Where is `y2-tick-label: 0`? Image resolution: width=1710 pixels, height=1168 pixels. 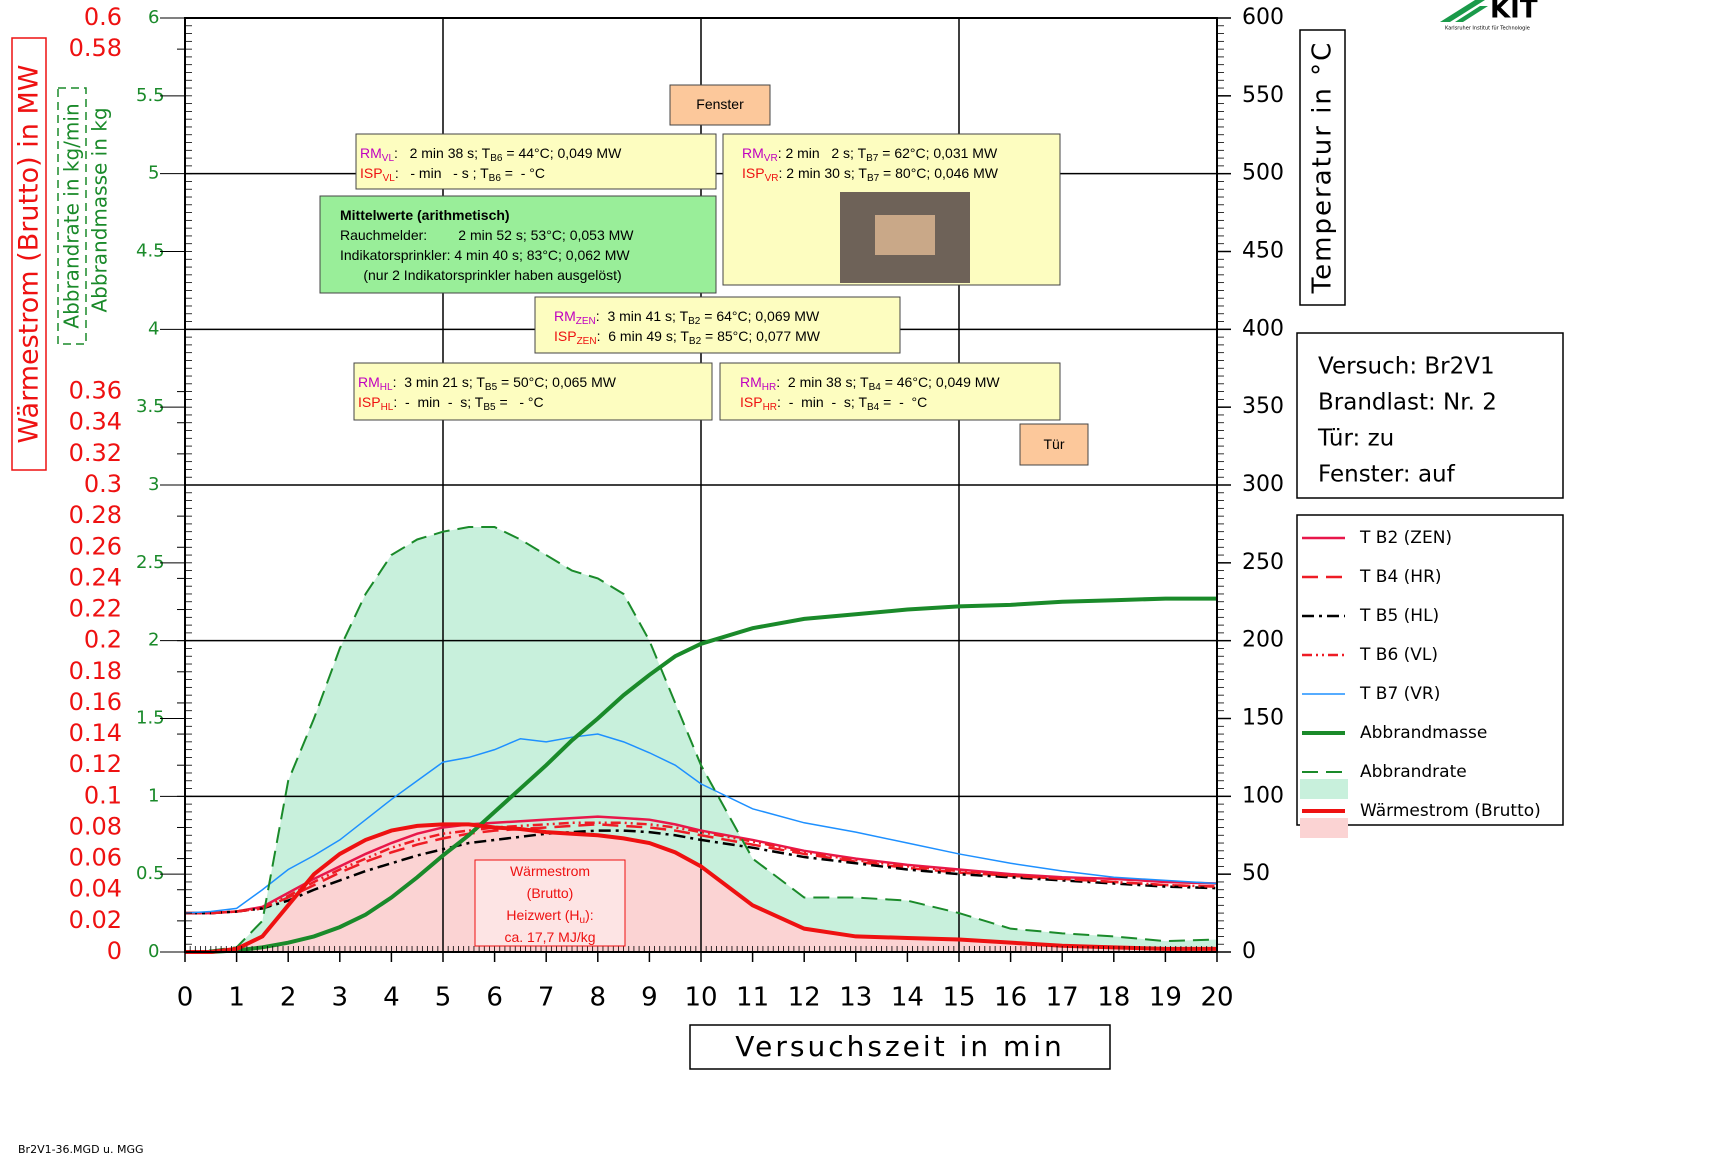
y2-tick-label: 0 is located at coordinates (114, 951).